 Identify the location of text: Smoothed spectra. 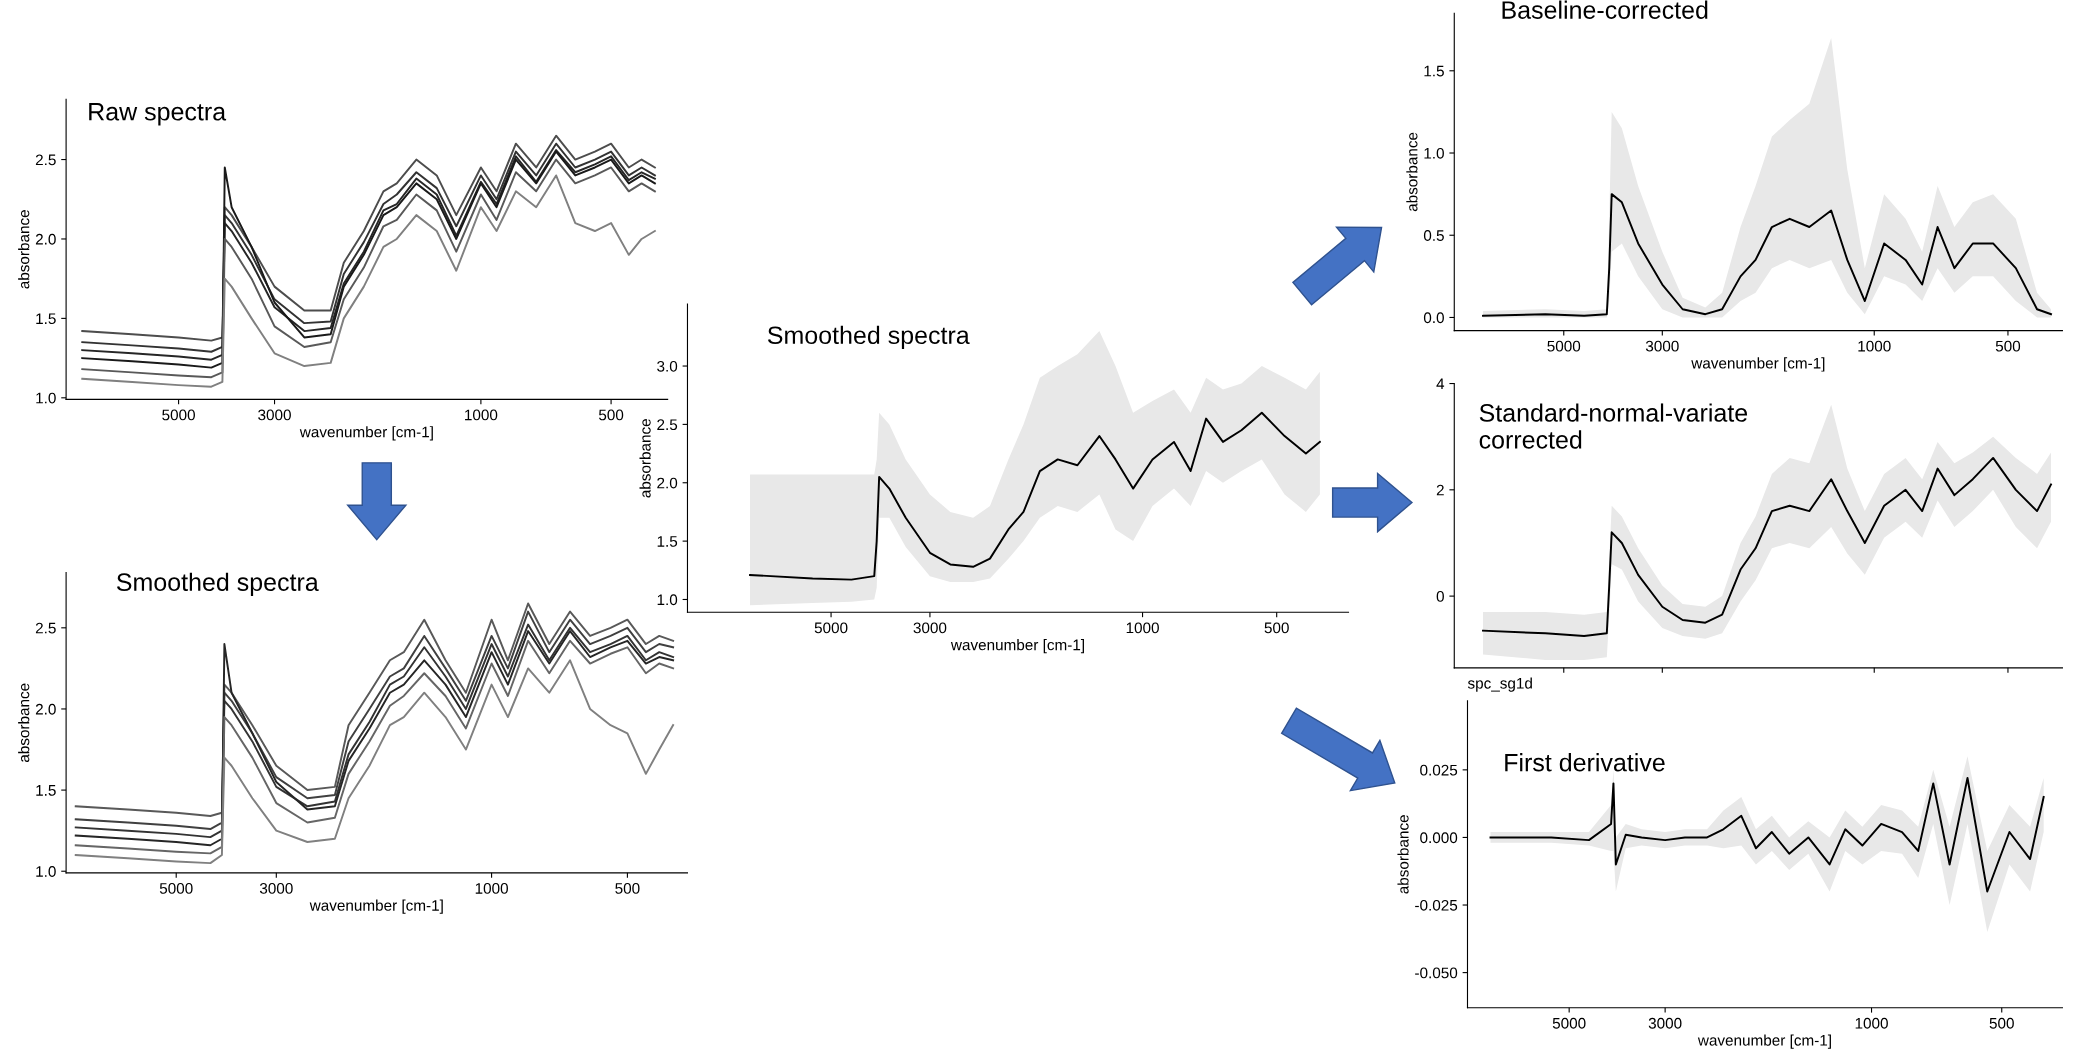
(868, 337).